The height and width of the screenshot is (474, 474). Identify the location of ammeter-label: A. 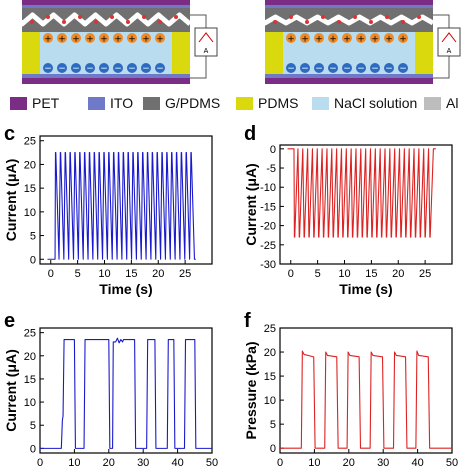
(206, 51).